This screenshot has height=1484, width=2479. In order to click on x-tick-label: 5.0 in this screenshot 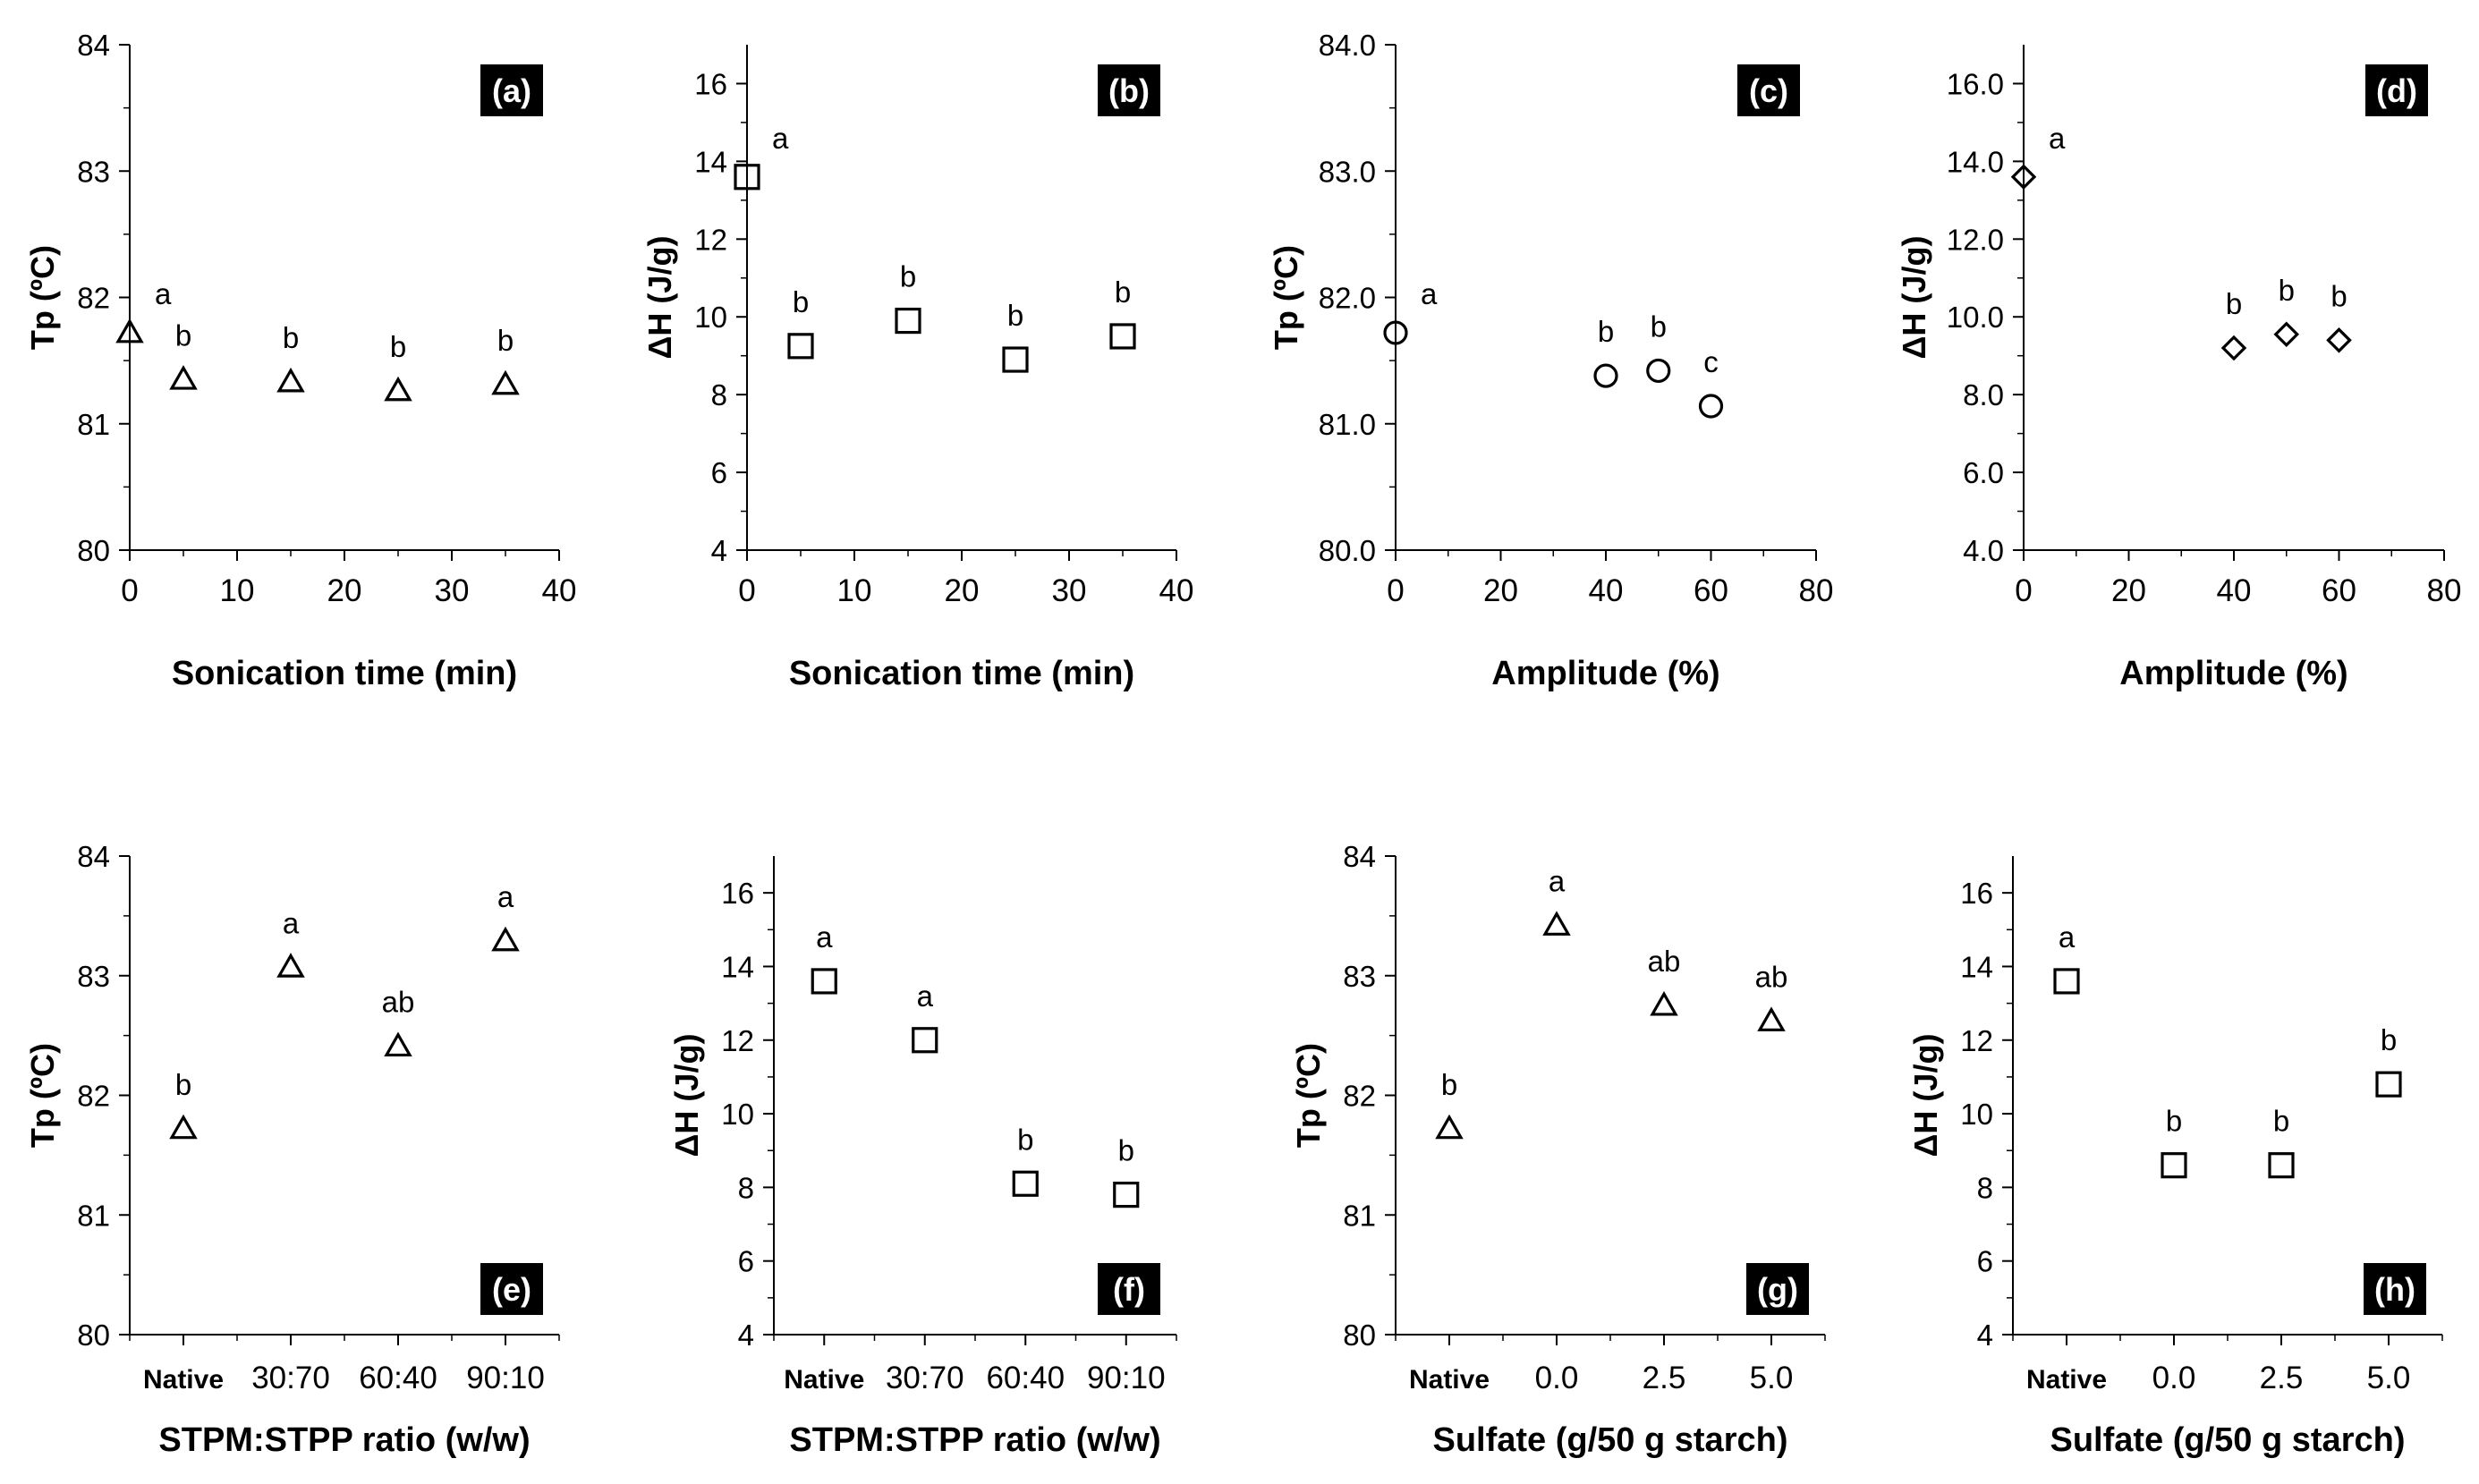, I will do `click(1772, 1378)`.